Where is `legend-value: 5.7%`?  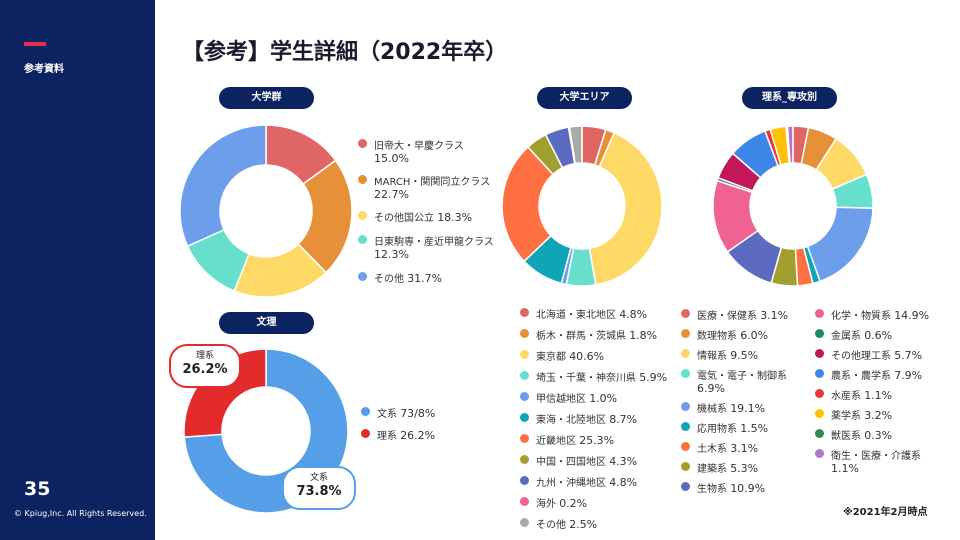
legend-value: 5.7% is located at coordinates (908, 355).